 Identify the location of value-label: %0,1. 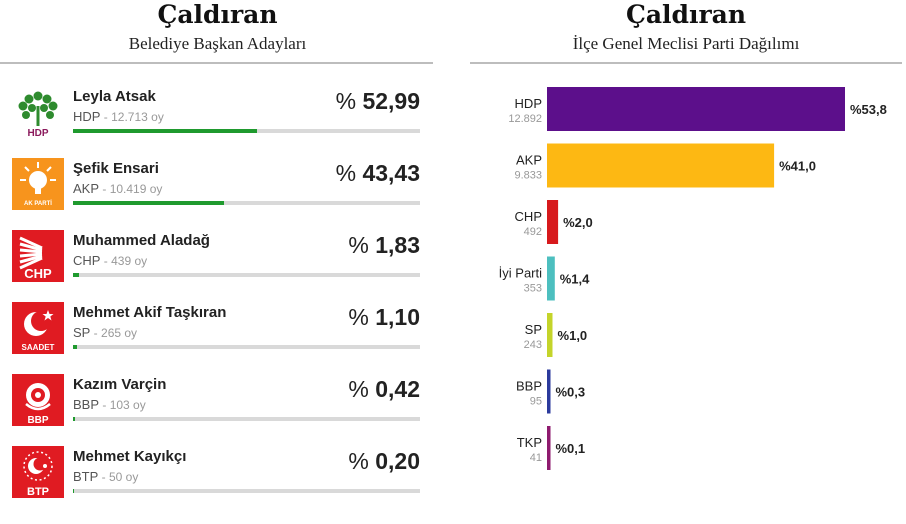
(571, 448).